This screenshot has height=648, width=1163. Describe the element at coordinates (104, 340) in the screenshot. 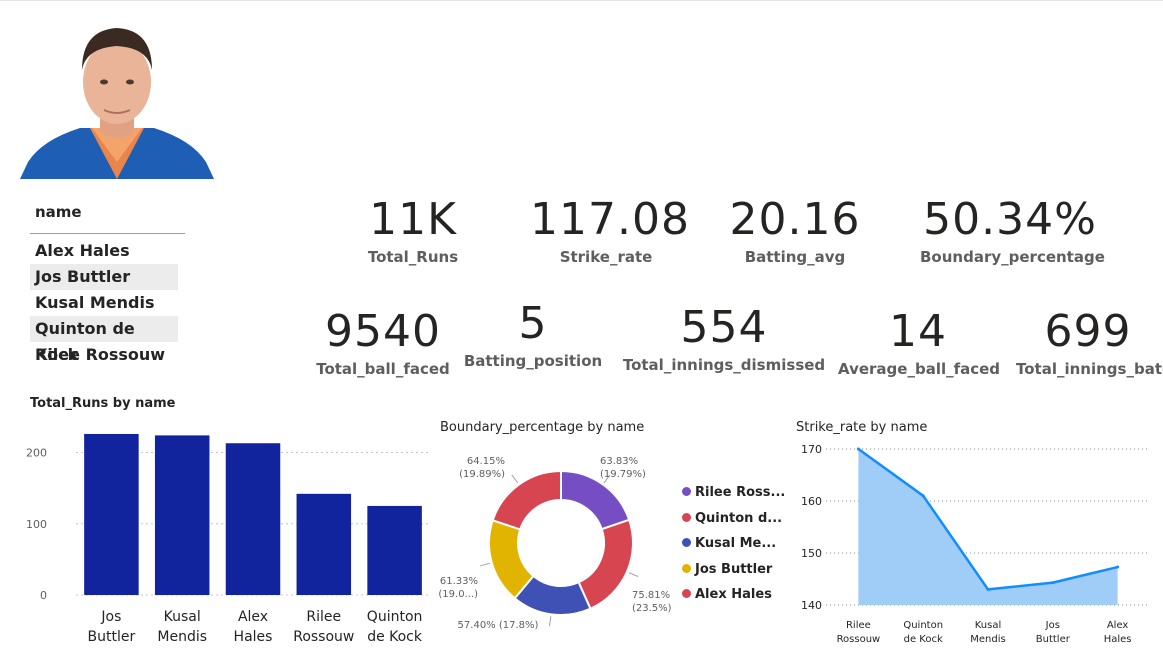

I see `slicer-item-quinton-de-kock: Quinton de Kock` at that location.